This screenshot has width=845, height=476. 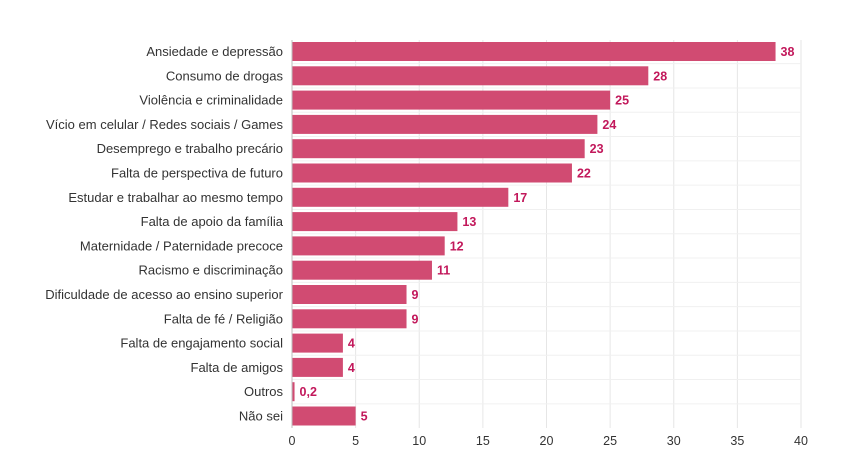 What do you see at coordinates (622, 101) in the screenshot?
I see `value-label: 25` at bounding box center [622, 101].